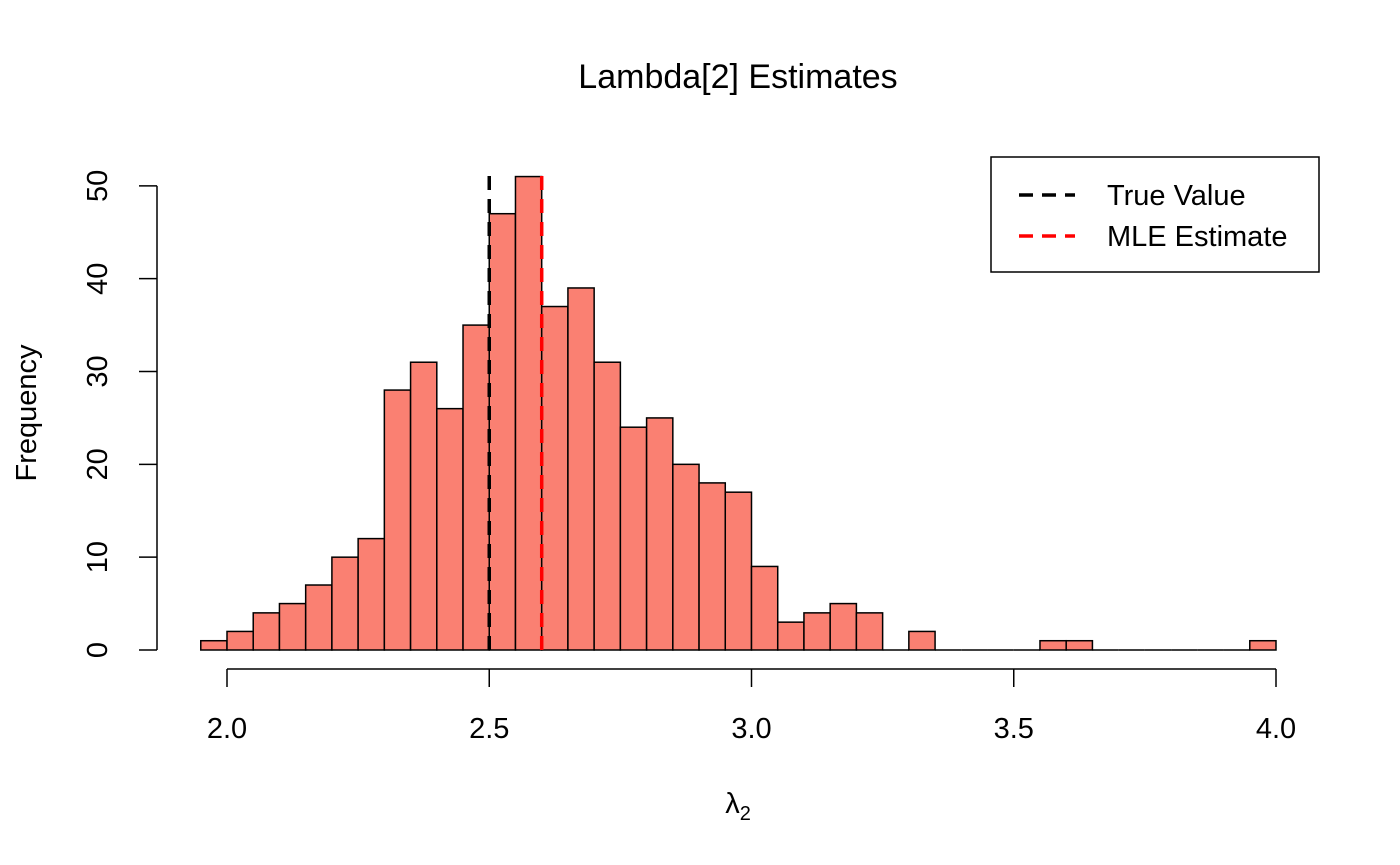 The height and width of the screenshot is (865, 1400). What do you see at coordinates (98, 557) in the screenshot?
I see `y-tick-label: 10` at bounding box center [98, 557].